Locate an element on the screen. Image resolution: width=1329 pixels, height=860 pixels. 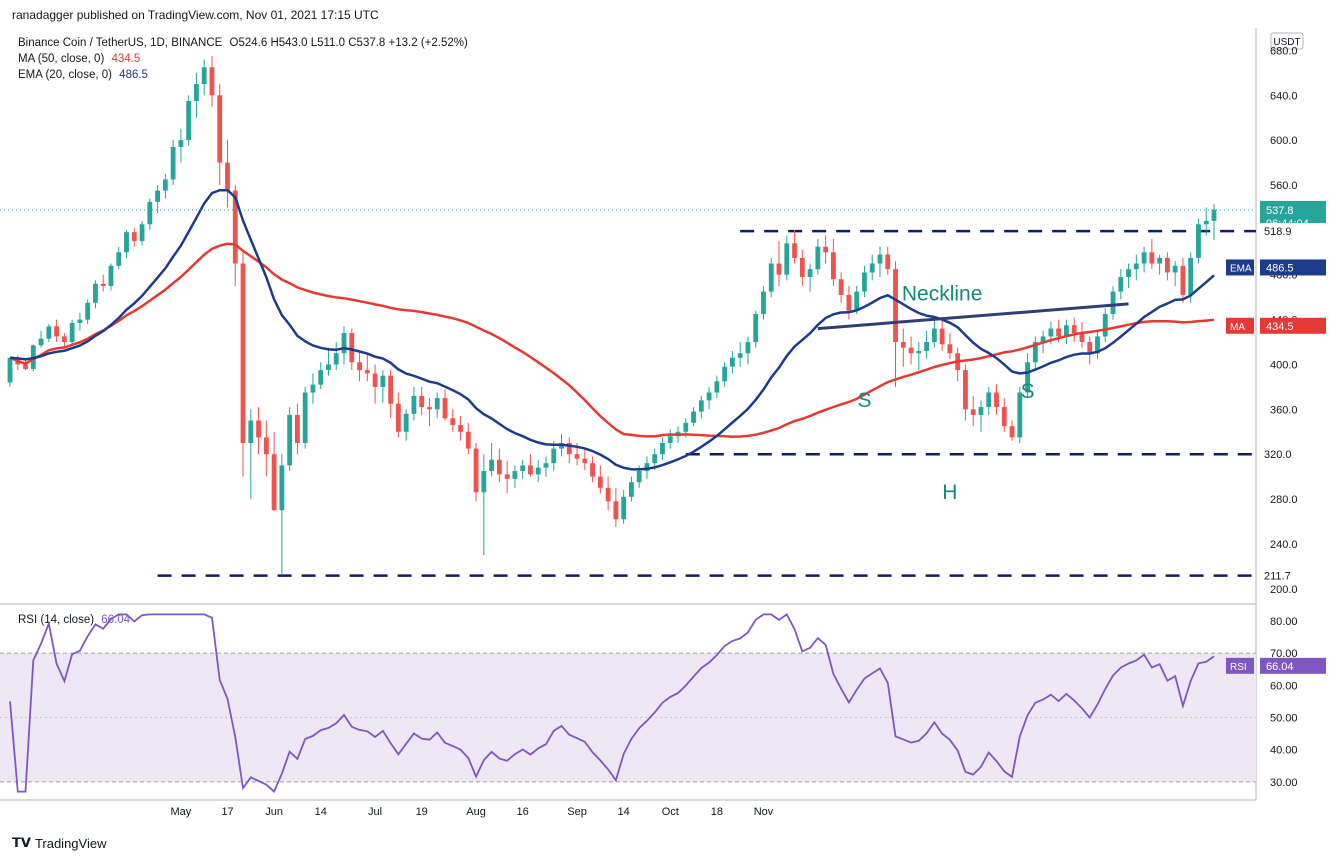
ema-legend-label: EMA (20, close, 0) is located at coordinates (65, 75).